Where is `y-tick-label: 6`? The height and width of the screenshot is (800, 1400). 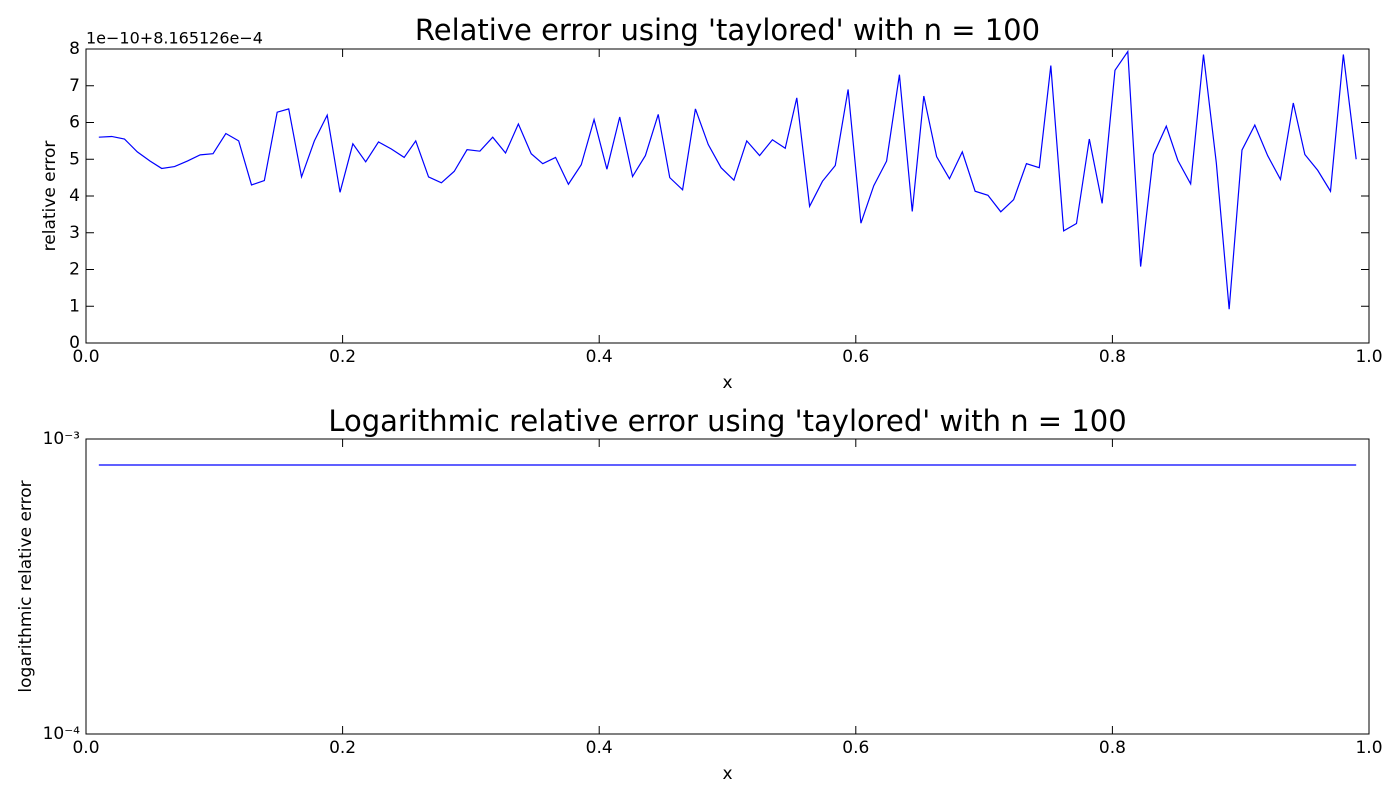
y-tick-label: 6 is located at coordinates (74, 123).